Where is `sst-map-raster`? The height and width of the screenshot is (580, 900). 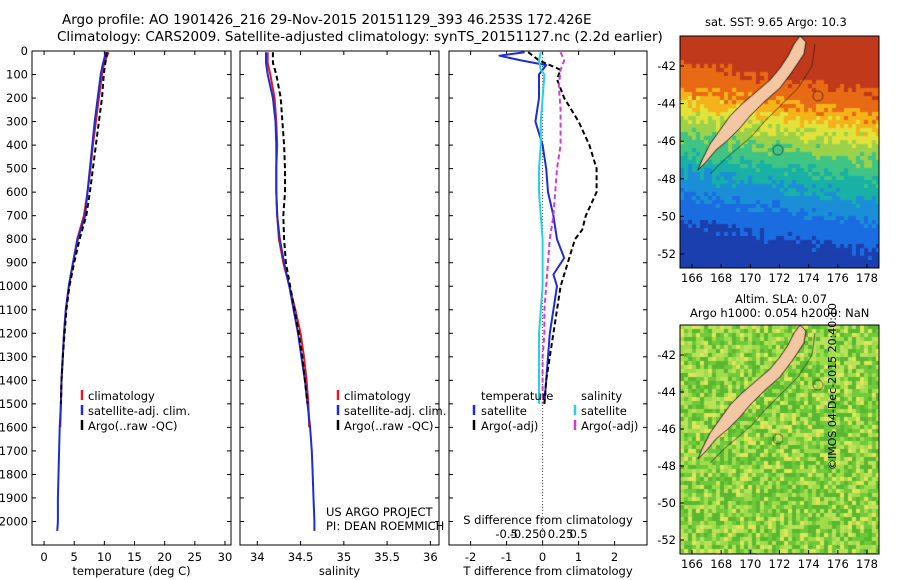
sst-map-raster is located at coordinates (779, 152).